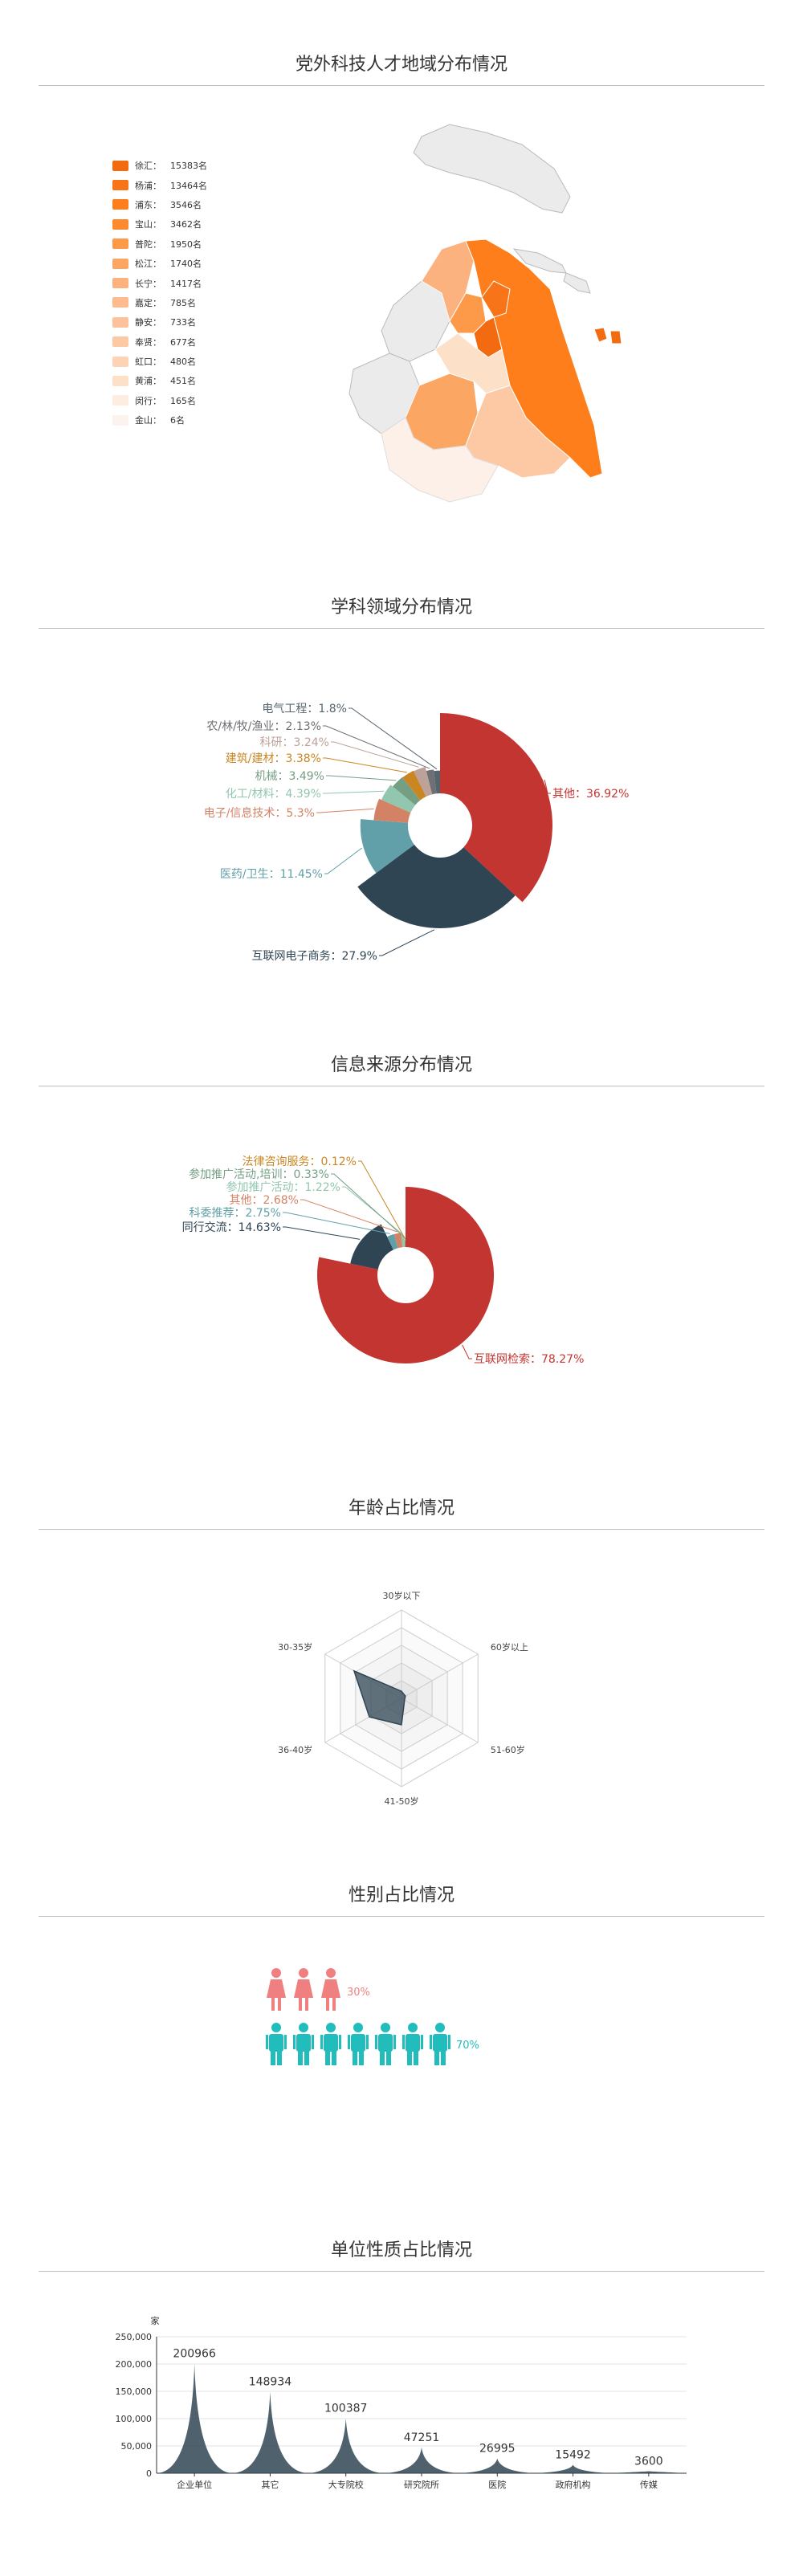 This screenshot has width=803, height=2576. I want to click on slice-label: 电子/信息技术：5.3%, so click(260, 813).